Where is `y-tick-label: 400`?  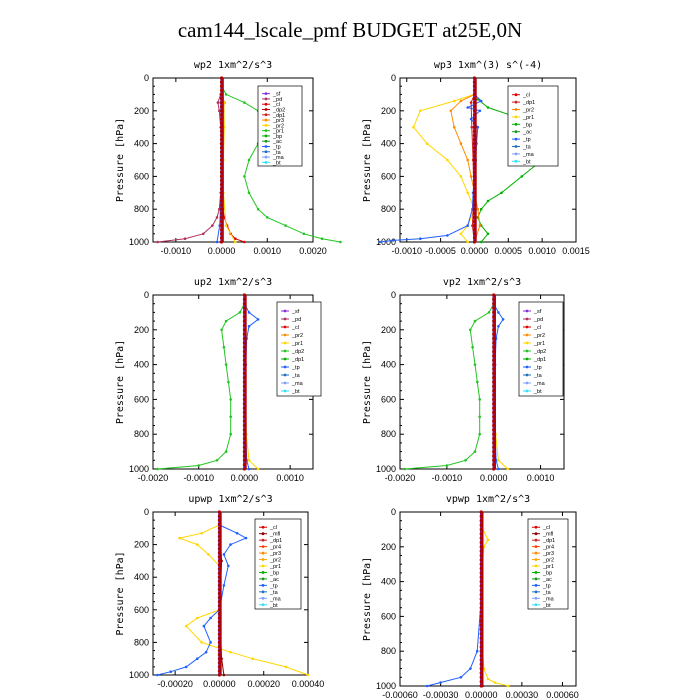
y-tick-label: 400 is located at coordinates (388, 365).